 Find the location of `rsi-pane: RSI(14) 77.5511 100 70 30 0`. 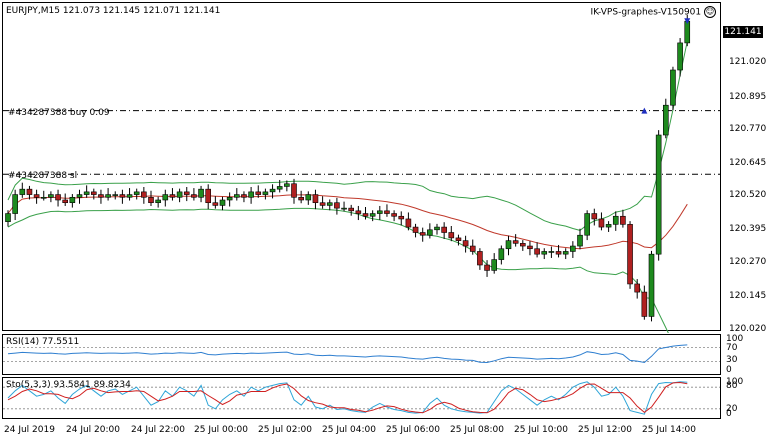

rsi-pane: RSI(14) 77.5511 100 70 30 0 is located at coordinates (384, 355).